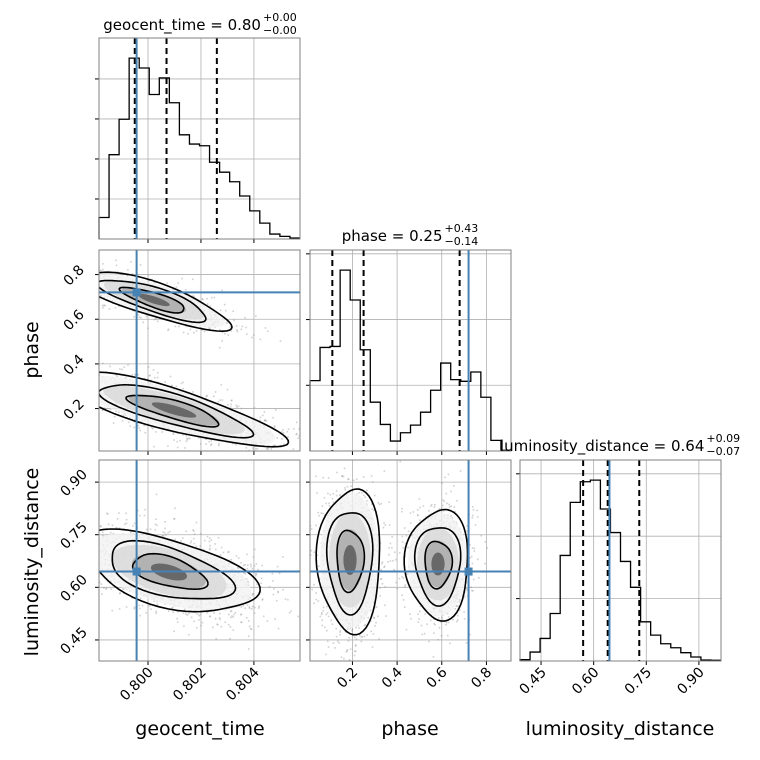 The height and width of the screenshot is (760, 760). I want to click on axes-frame, so click(410, 350).